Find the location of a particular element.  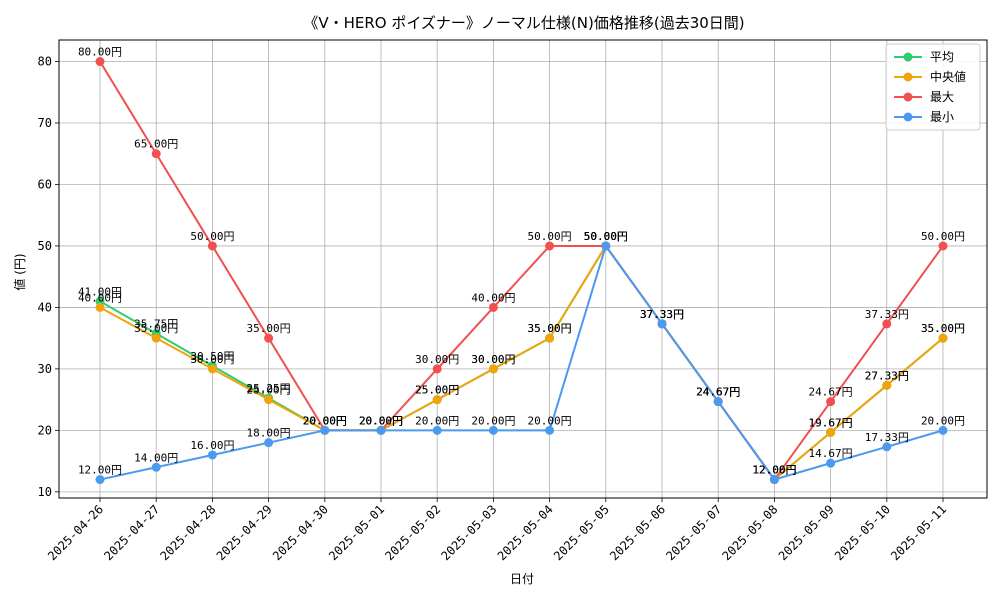

legend-label: 最小 is located at coordinates (942, 117).